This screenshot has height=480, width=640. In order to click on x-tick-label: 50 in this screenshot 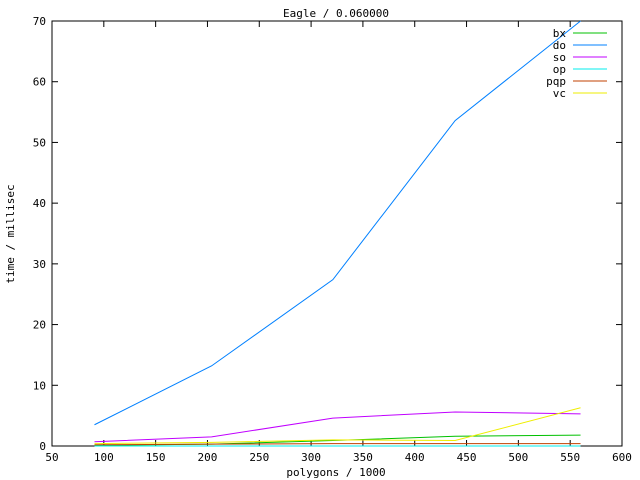, I will do `click(51, 457)`.